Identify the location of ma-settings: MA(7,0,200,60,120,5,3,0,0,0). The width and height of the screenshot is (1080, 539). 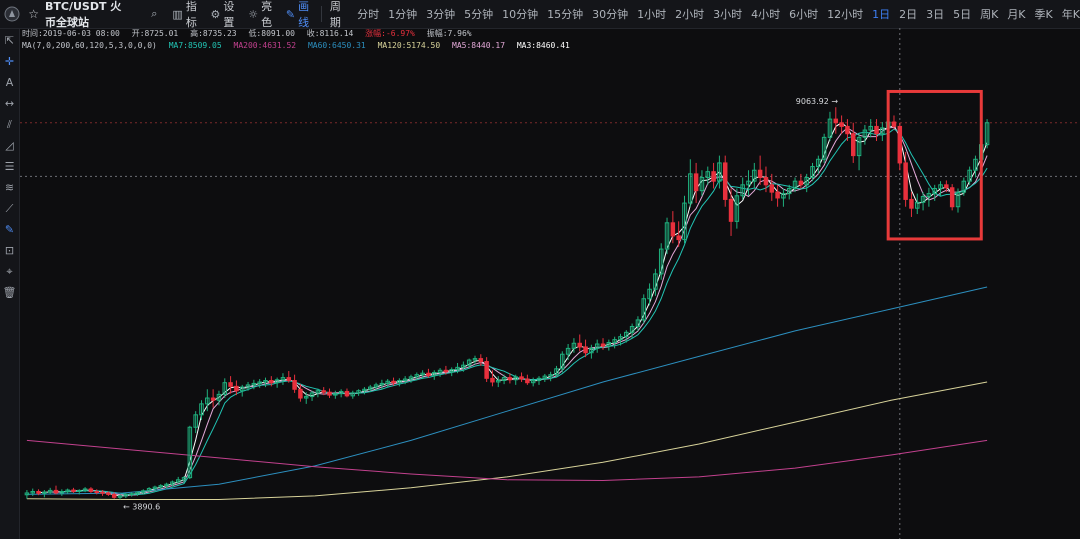
(89, 45).